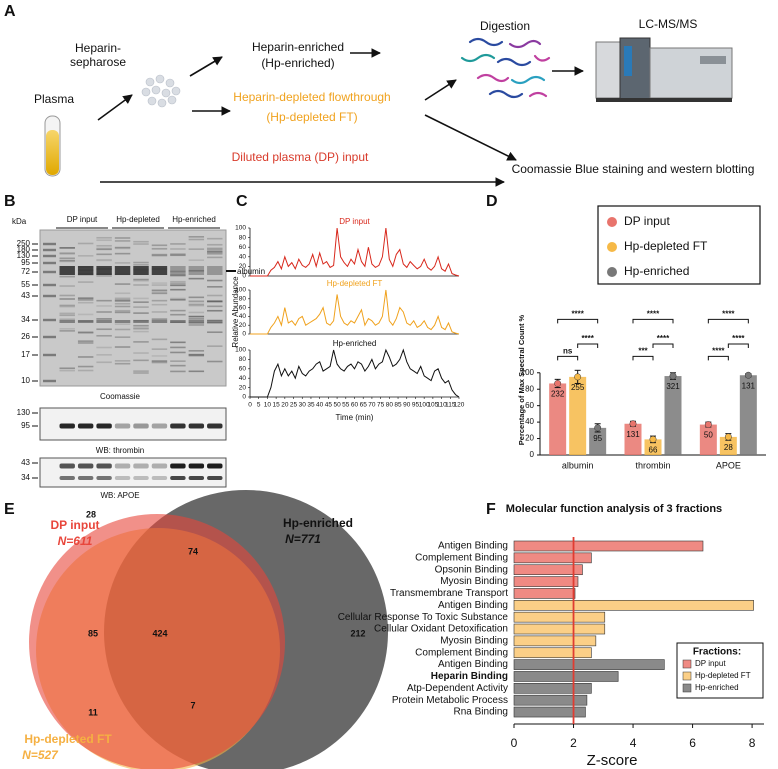 The width and height of the screenshot is (778, 769). I want to click on legend-label: DP input, so click(710, 663).